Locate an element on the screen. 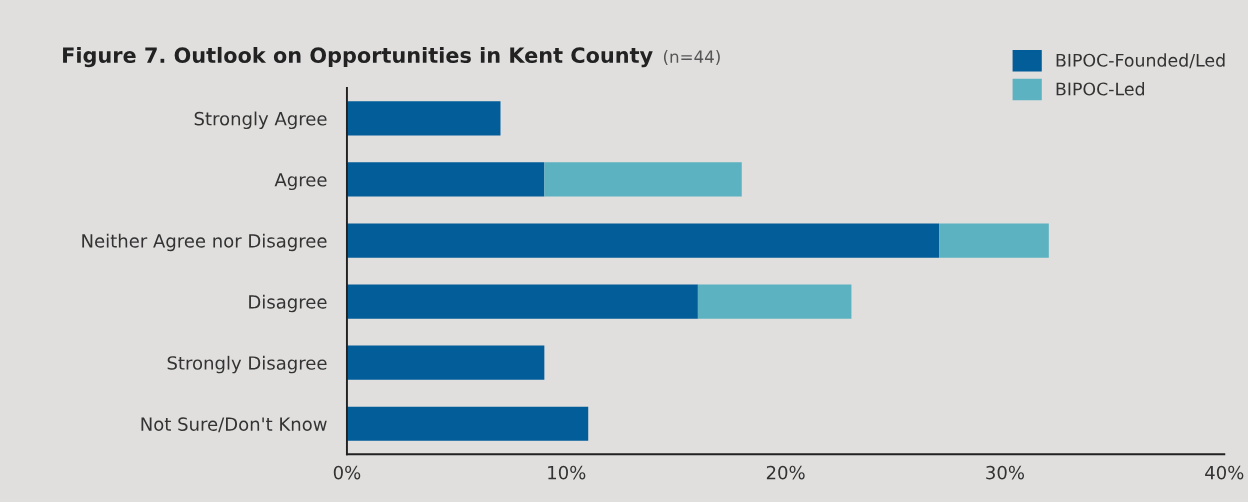 The width and height of the screenshot is (1248, 502). y-tick-label: Agree is located at coordinates (300, 182).